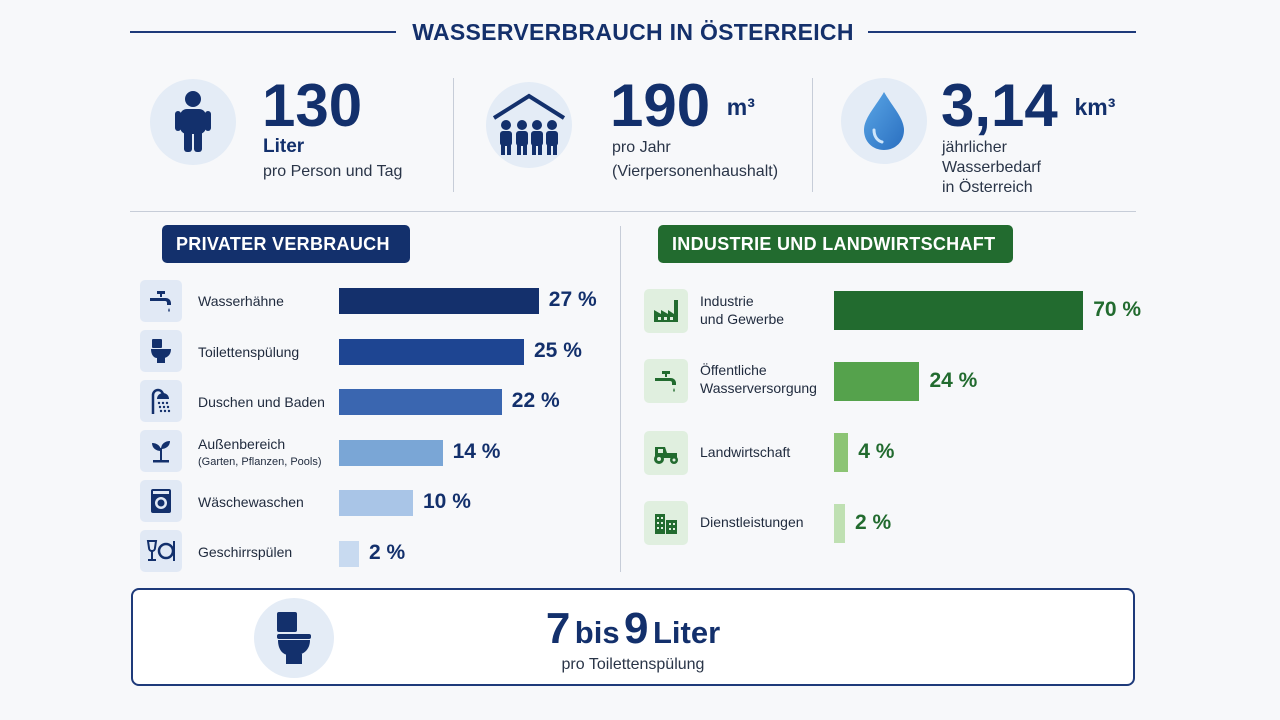 This screenshot has width=1280, height=720. Describe the element at coordinates (733, 370) in the screenshot. I see `industry-row-title: Öffentliche` at that location.